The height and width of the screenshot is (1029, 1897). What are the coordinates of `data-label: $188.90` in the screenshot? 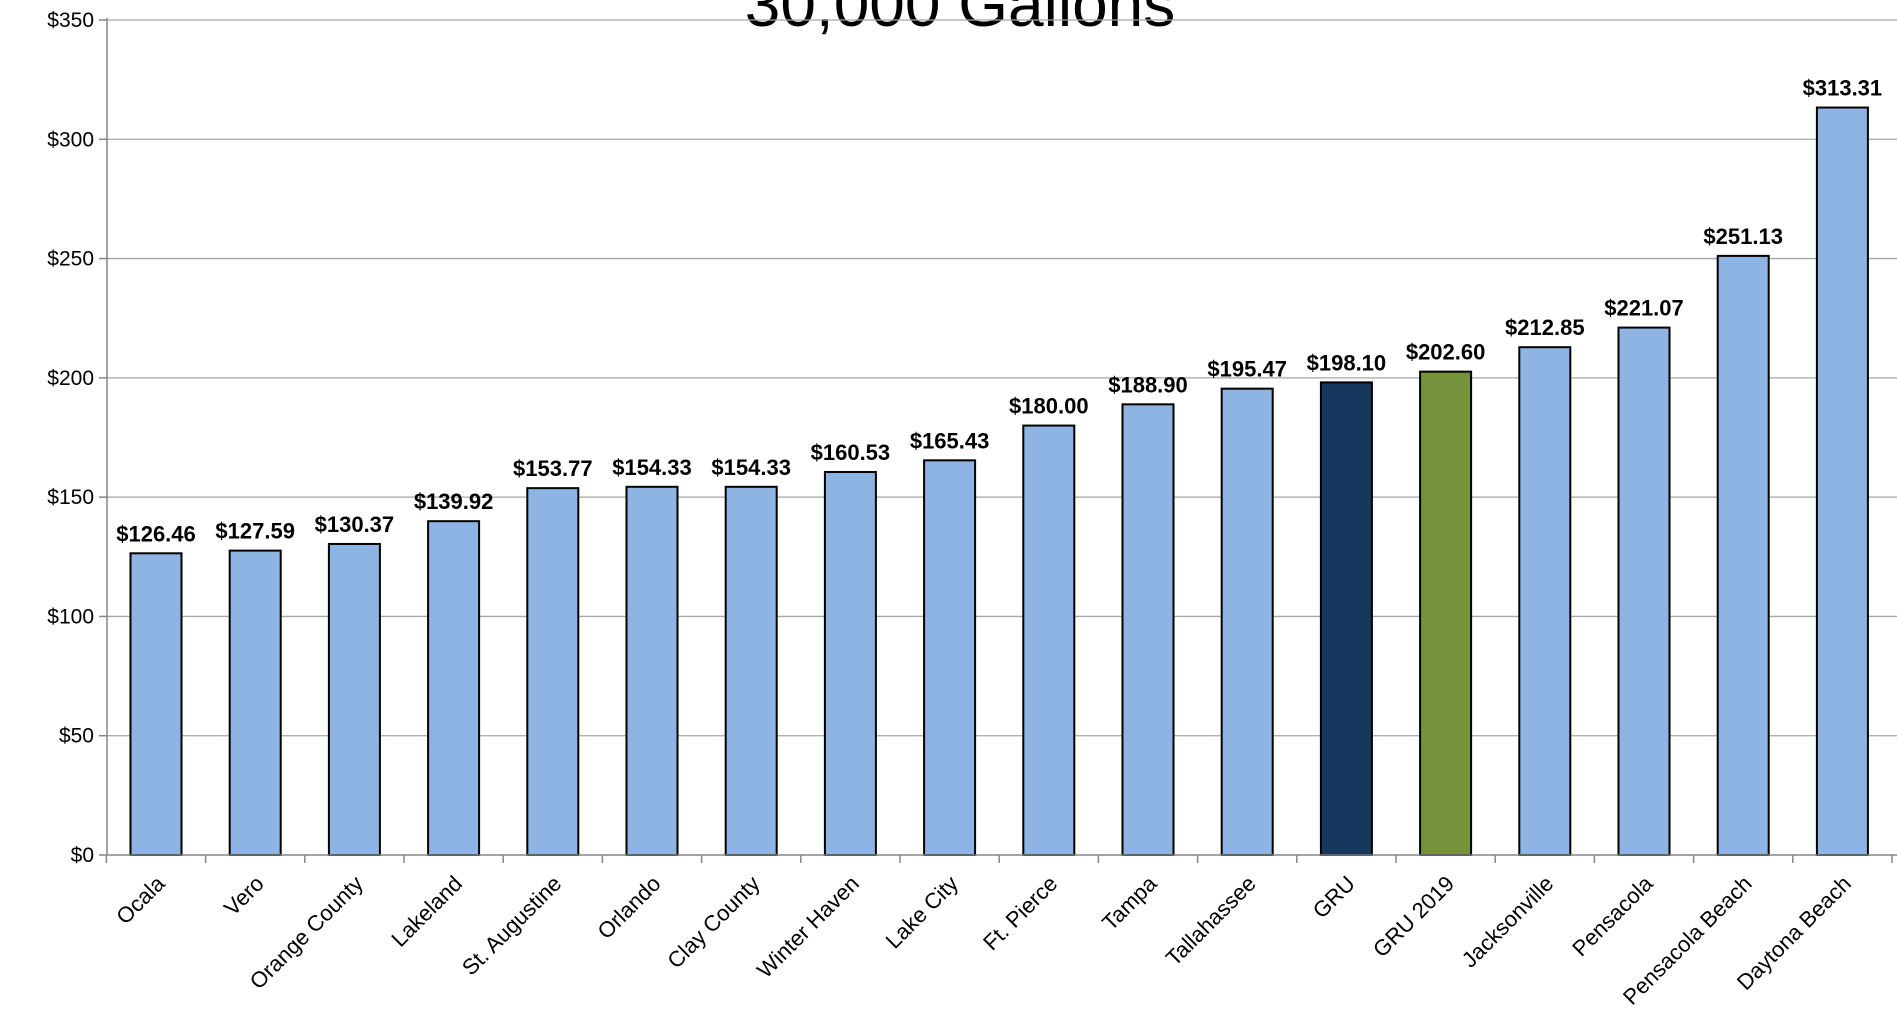 It's located at (1148, 384).